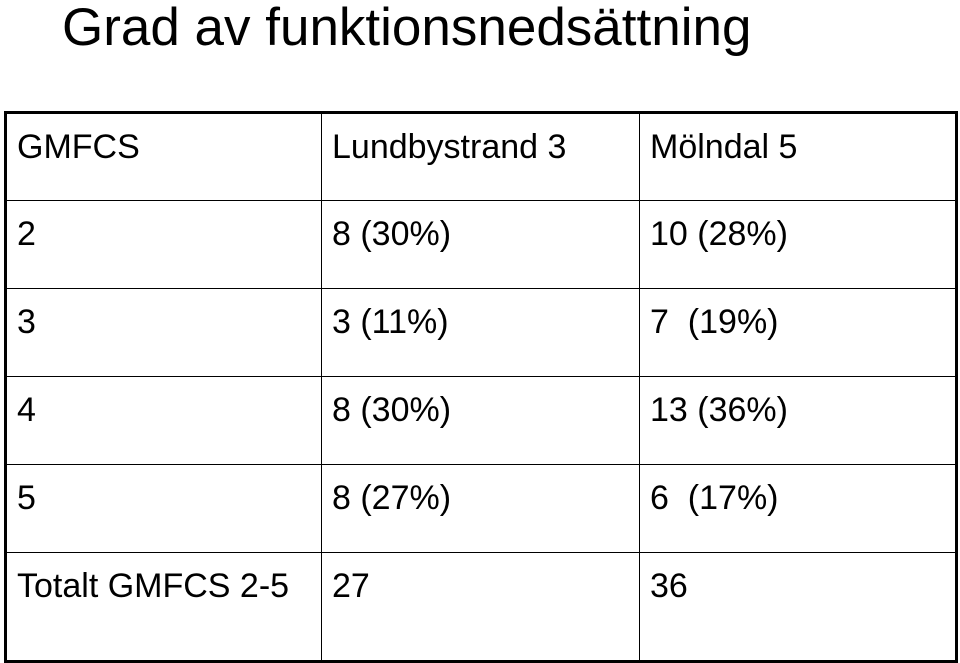  Describe the element at coordinates (798, 607) in the screenshot. I see `table-cell: 36` at that location.